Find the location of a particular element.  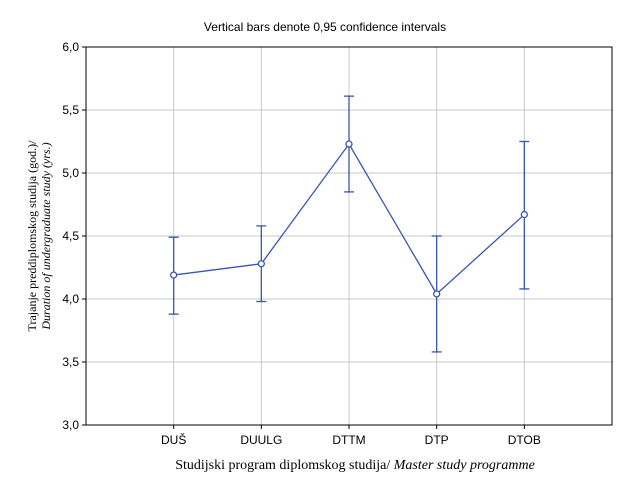

x-tick-label: DTTM is located at coordinates (348, 440).